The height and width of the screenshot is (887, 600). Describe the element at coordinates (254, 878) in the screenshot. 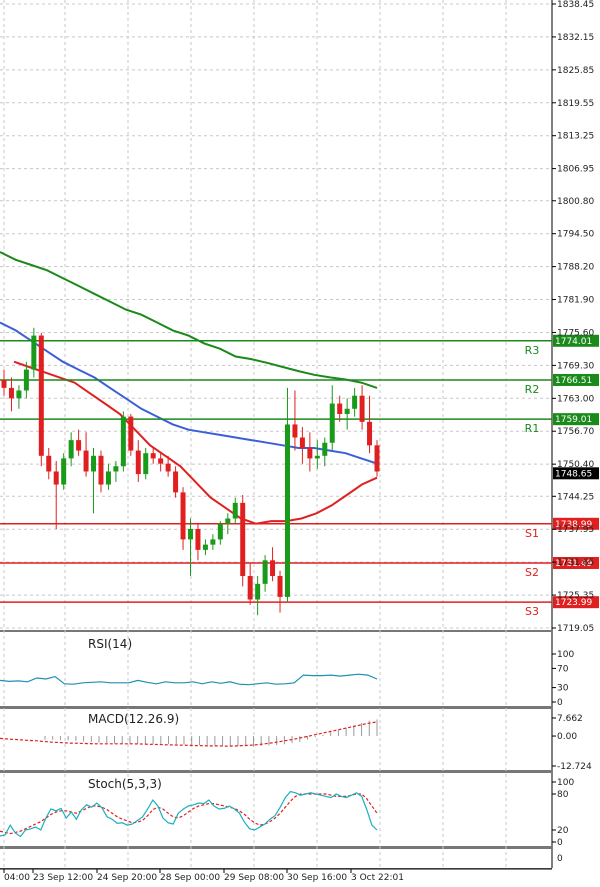

I see `time-tick-label: 29 Sep 08:00` at that location.